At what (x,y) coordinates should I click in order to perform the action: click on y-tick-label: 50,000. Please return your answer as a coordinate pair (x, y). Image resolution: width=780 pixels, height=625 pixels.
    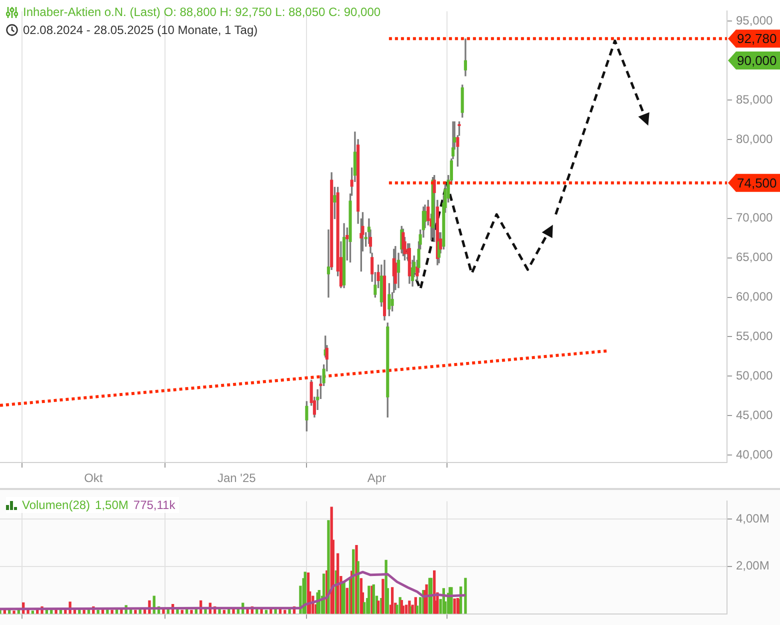
    Looking at the image, I should click on (755, 375).